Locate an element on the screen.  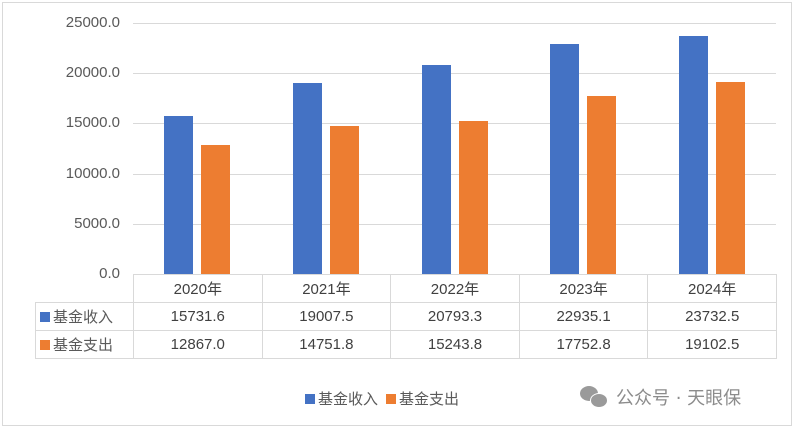
legend: 基金收入 基金支出 is located at coordinates (386, 398).